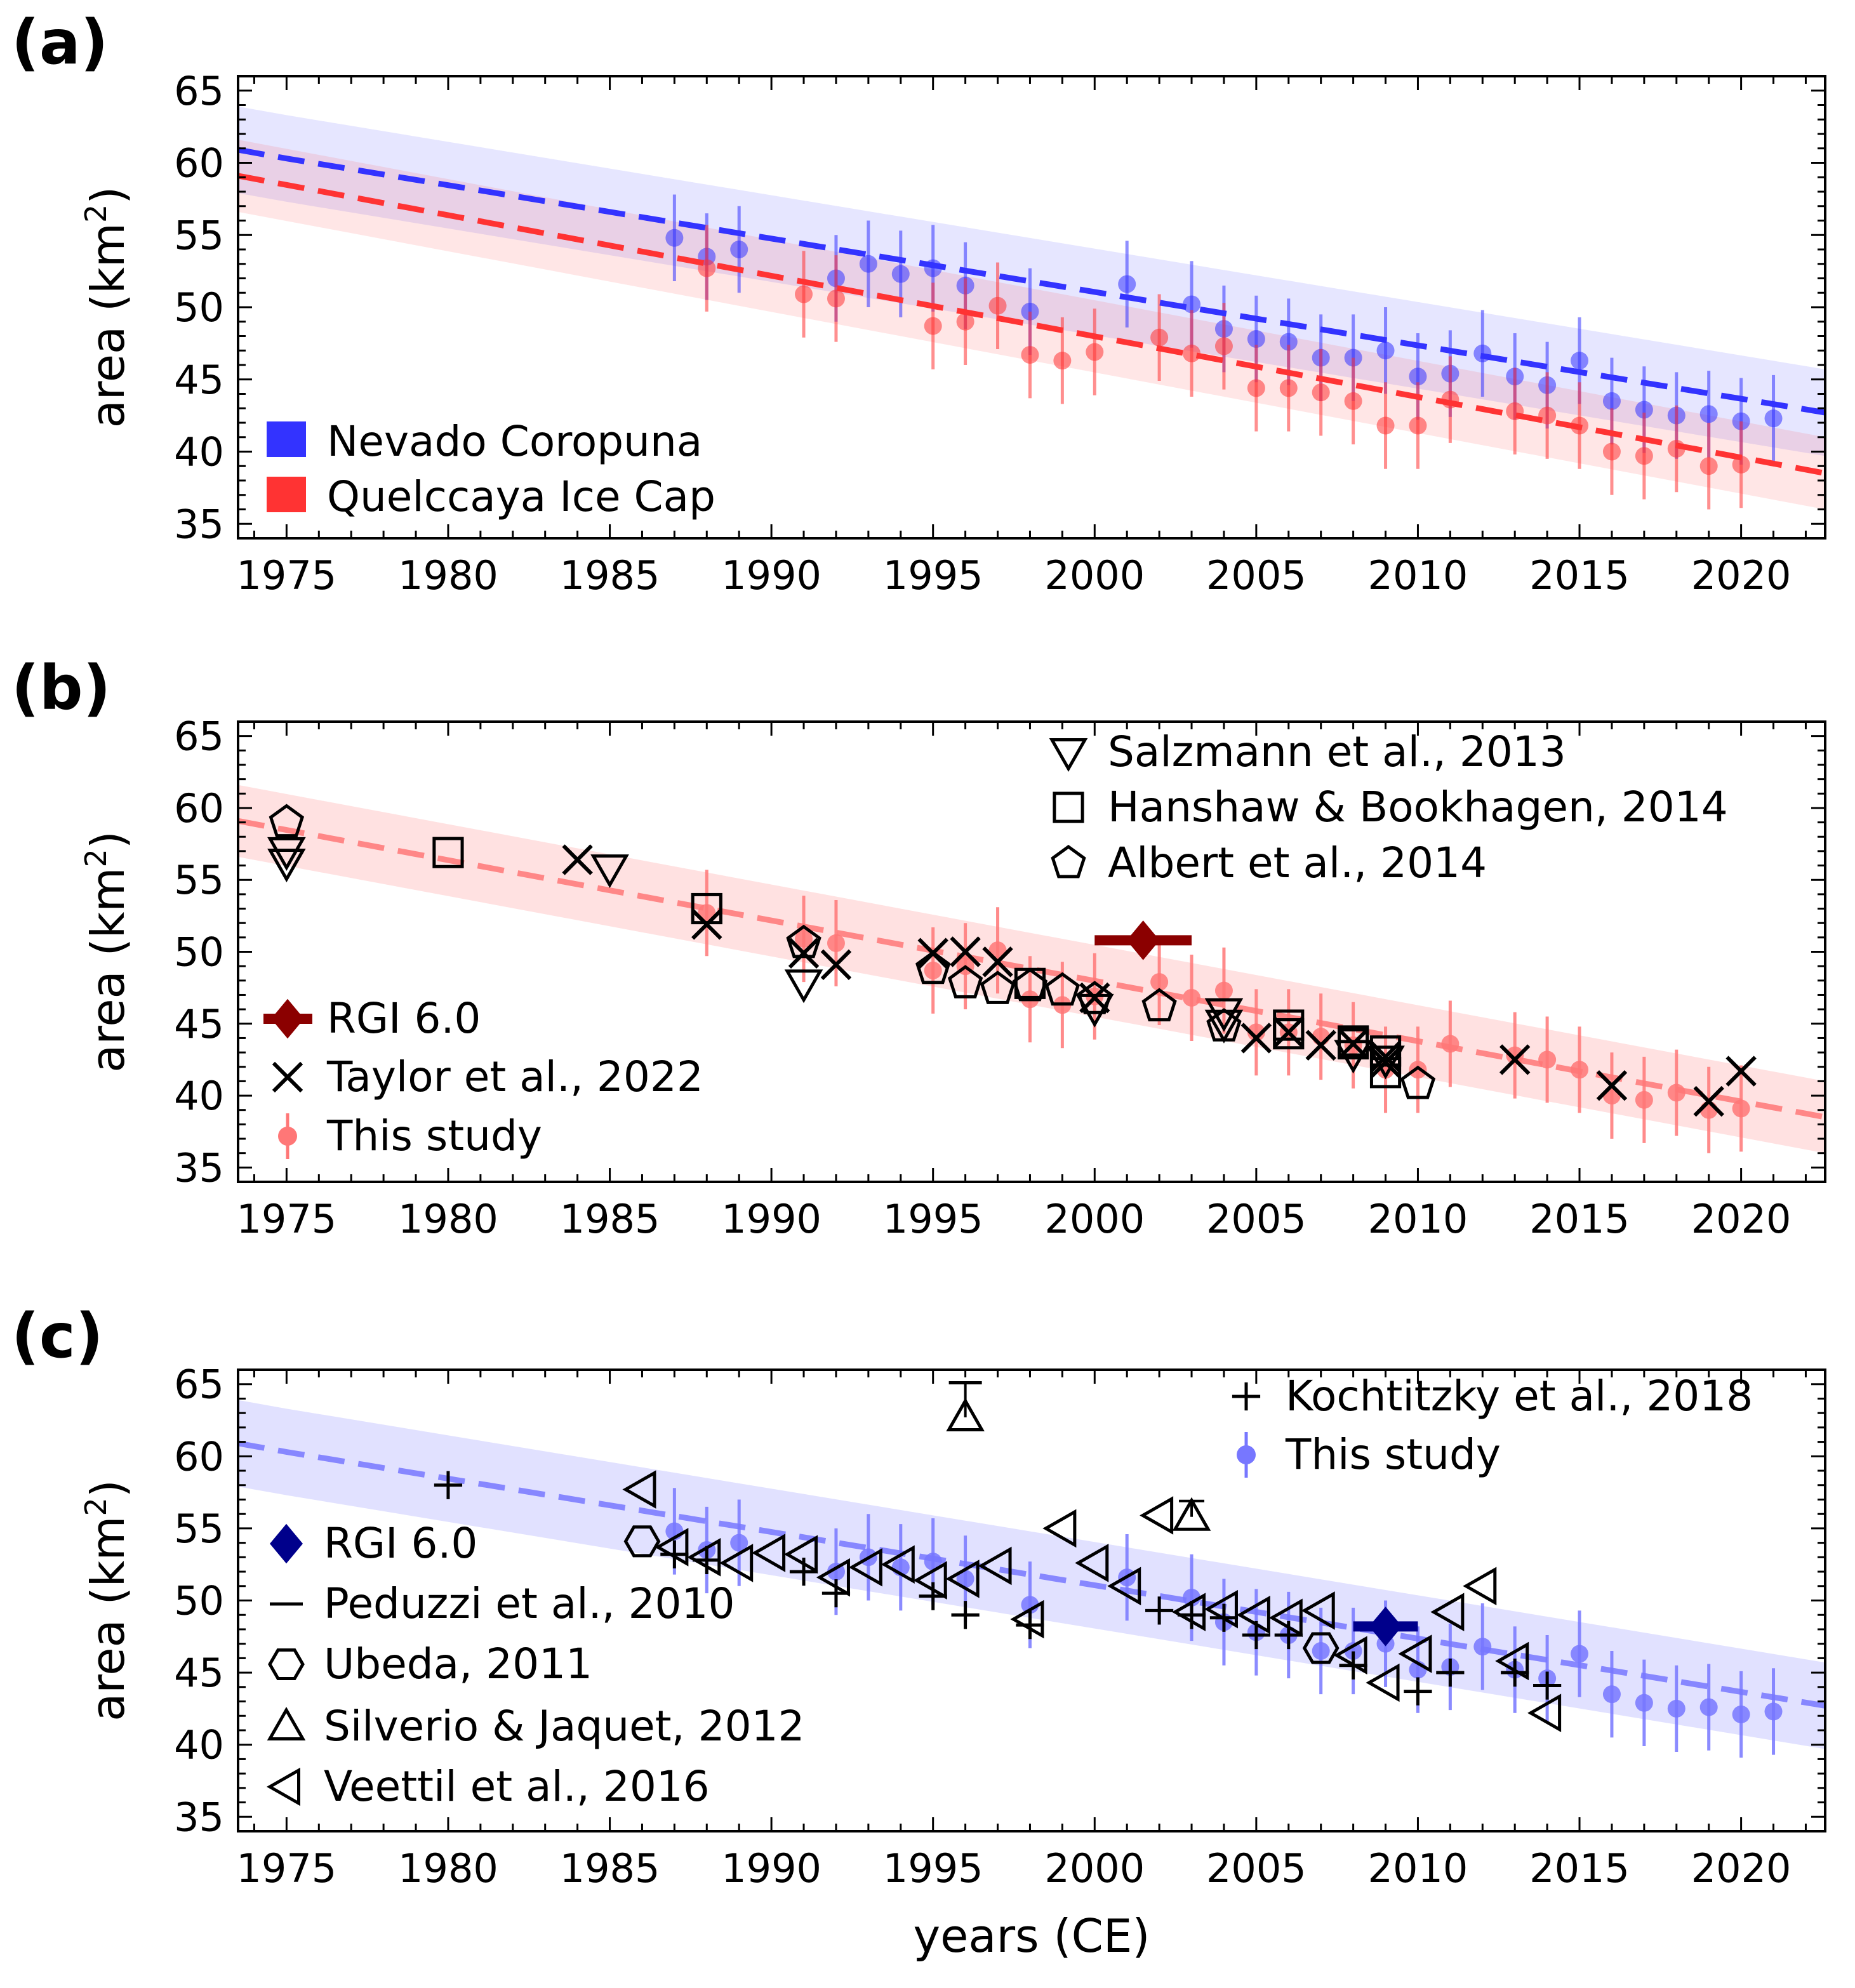 This screenshot has height=1988, width=1855. Describe the element at coordinates (1078, 1456) in the screenshot. I see `series-silverio-jaquet-2012` at that location.